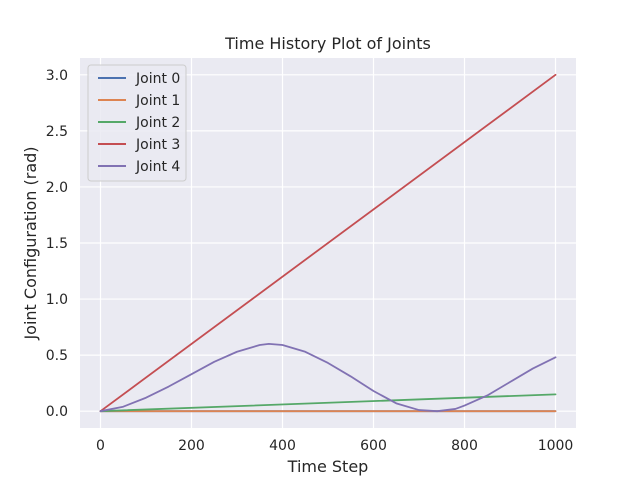 Image resolution: width=640 pixels, height=480 pixels. What do you see at coordinates (57, 300) in the screenshot?
I see `y-tick-label: 1.0` at bounding box center [57, 300].